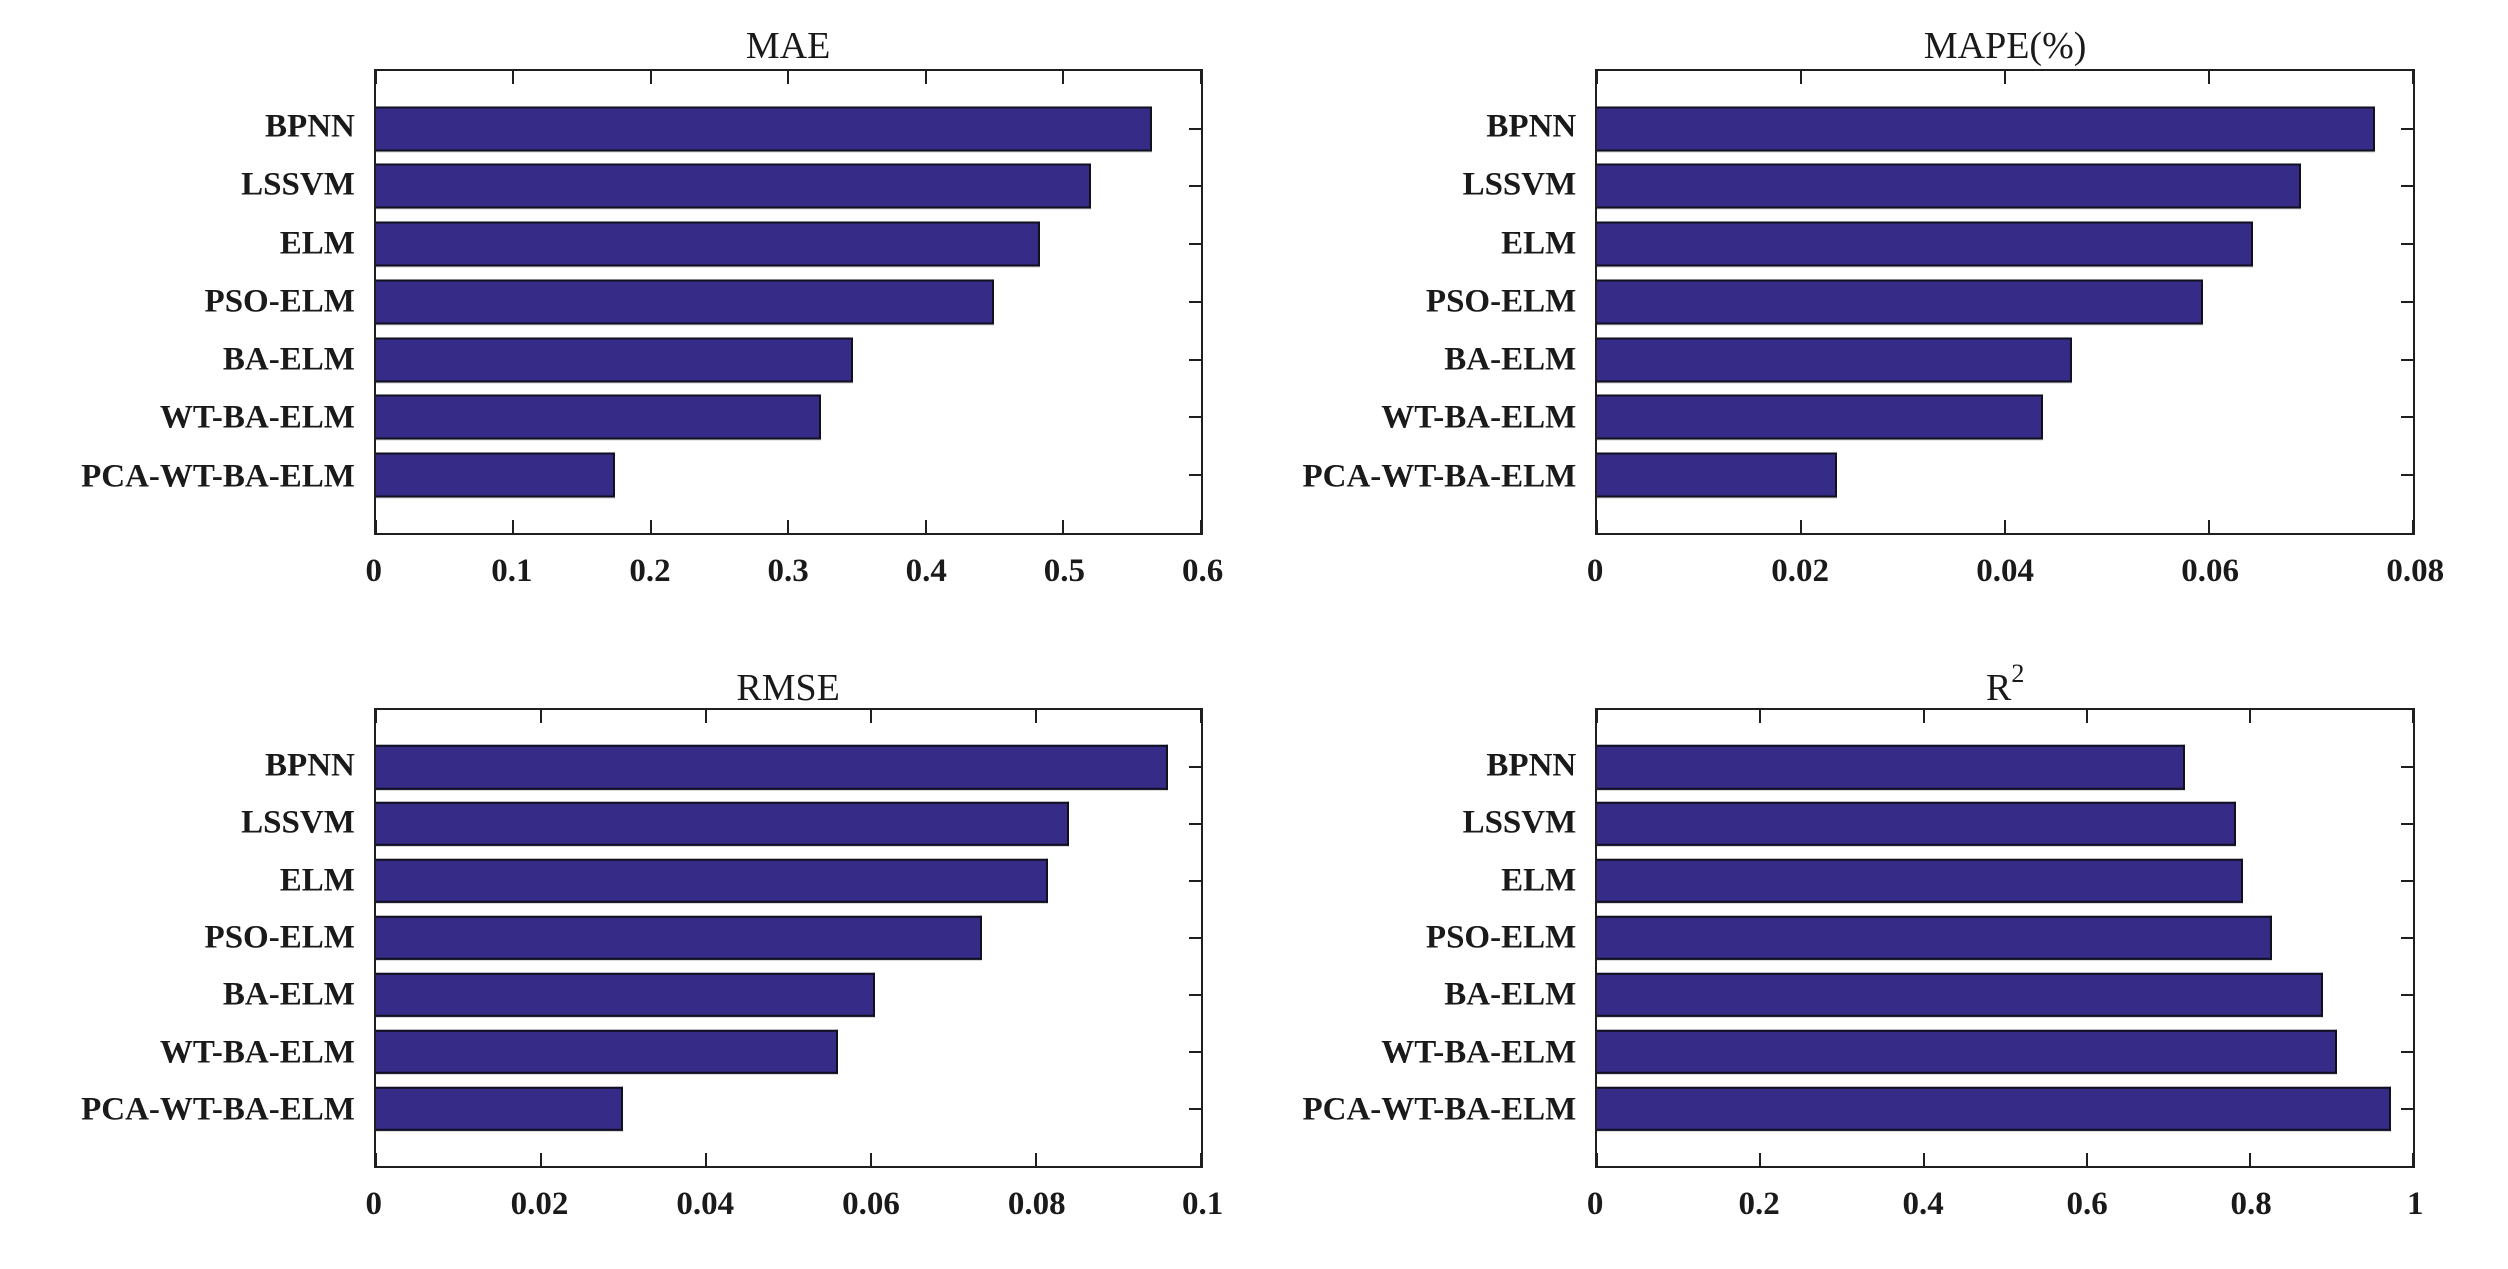  I want to click on x-axis-labels: 0 0.2 0.4 0.6 0.8 1, so click(2005, 1211).